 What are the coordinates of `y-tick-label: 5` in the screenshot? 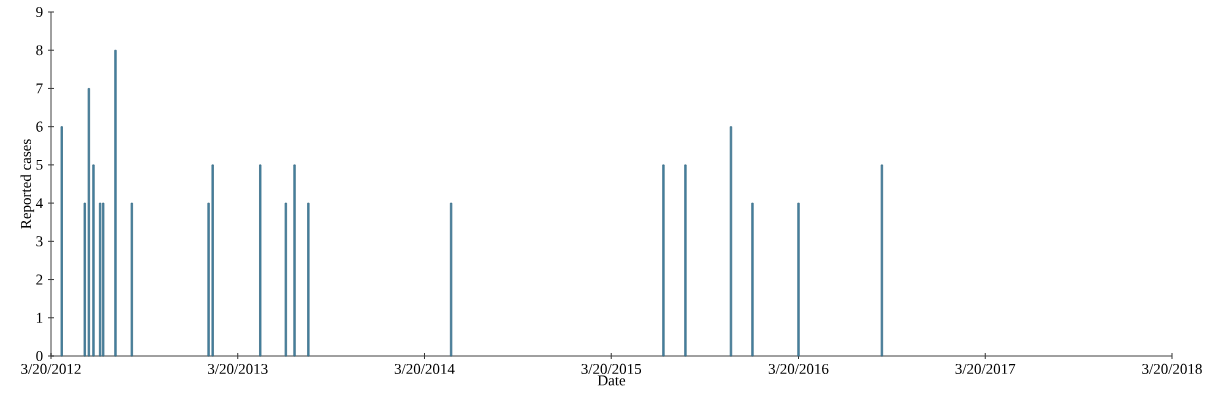 It's located at (39, 164).